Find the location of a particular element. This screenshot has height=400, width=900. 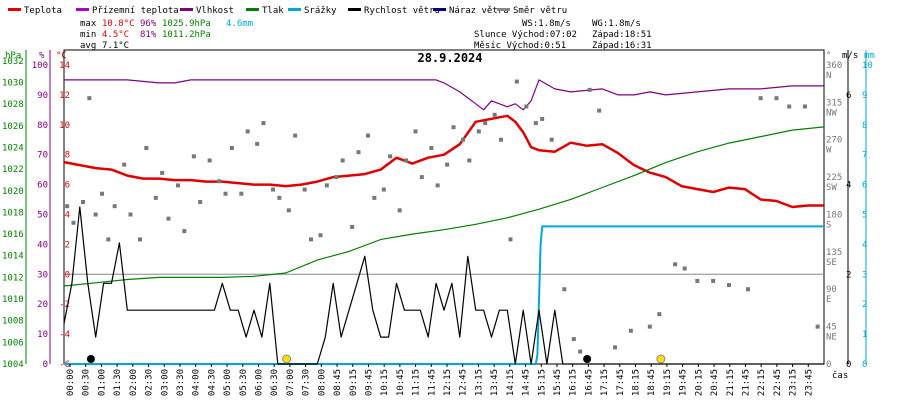

humidity-tick: 30 is located at coordinates (42, 275).